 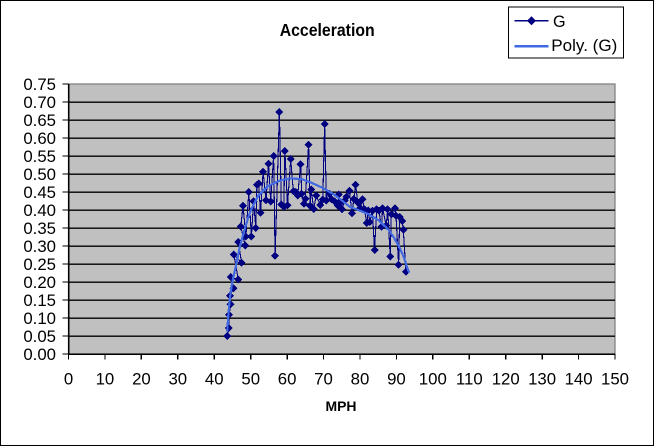 What do you see at coordinates (506, 379) in the screenshot?
I see `svg-text: 120` at bounding box center [506, 379].